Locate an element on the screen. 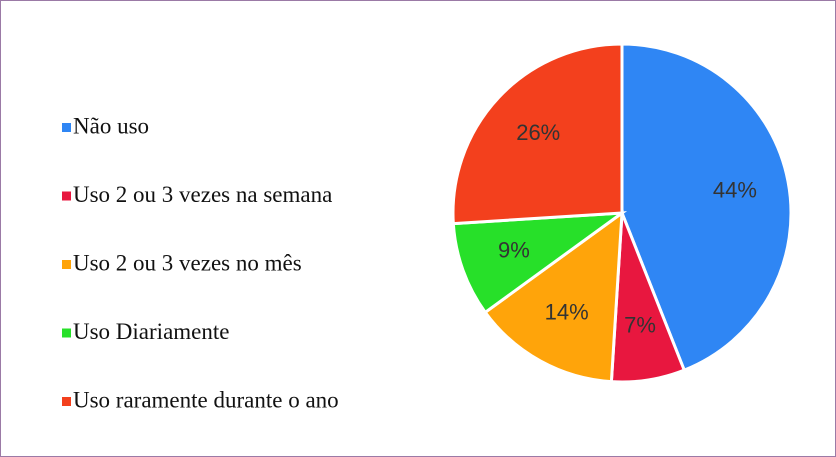  legend-label: Uso Diariamente is located at coordinates (151, 331).